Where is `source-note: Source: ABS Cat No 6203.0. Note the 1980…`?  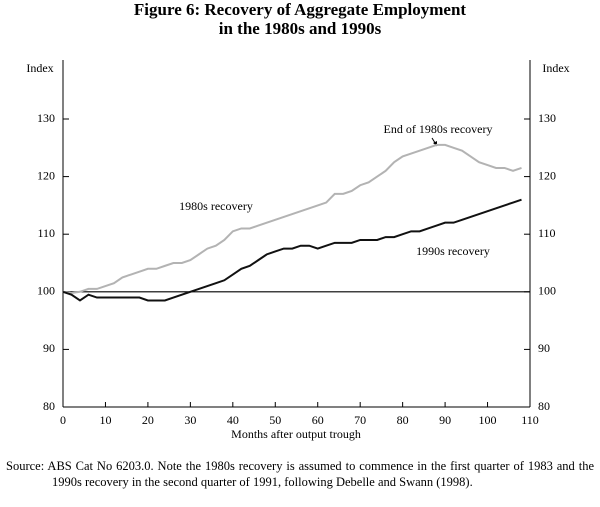
source-note: Source: ABS Cat No 6203.0. Note the 1980… is located at coordinates (300, 474).